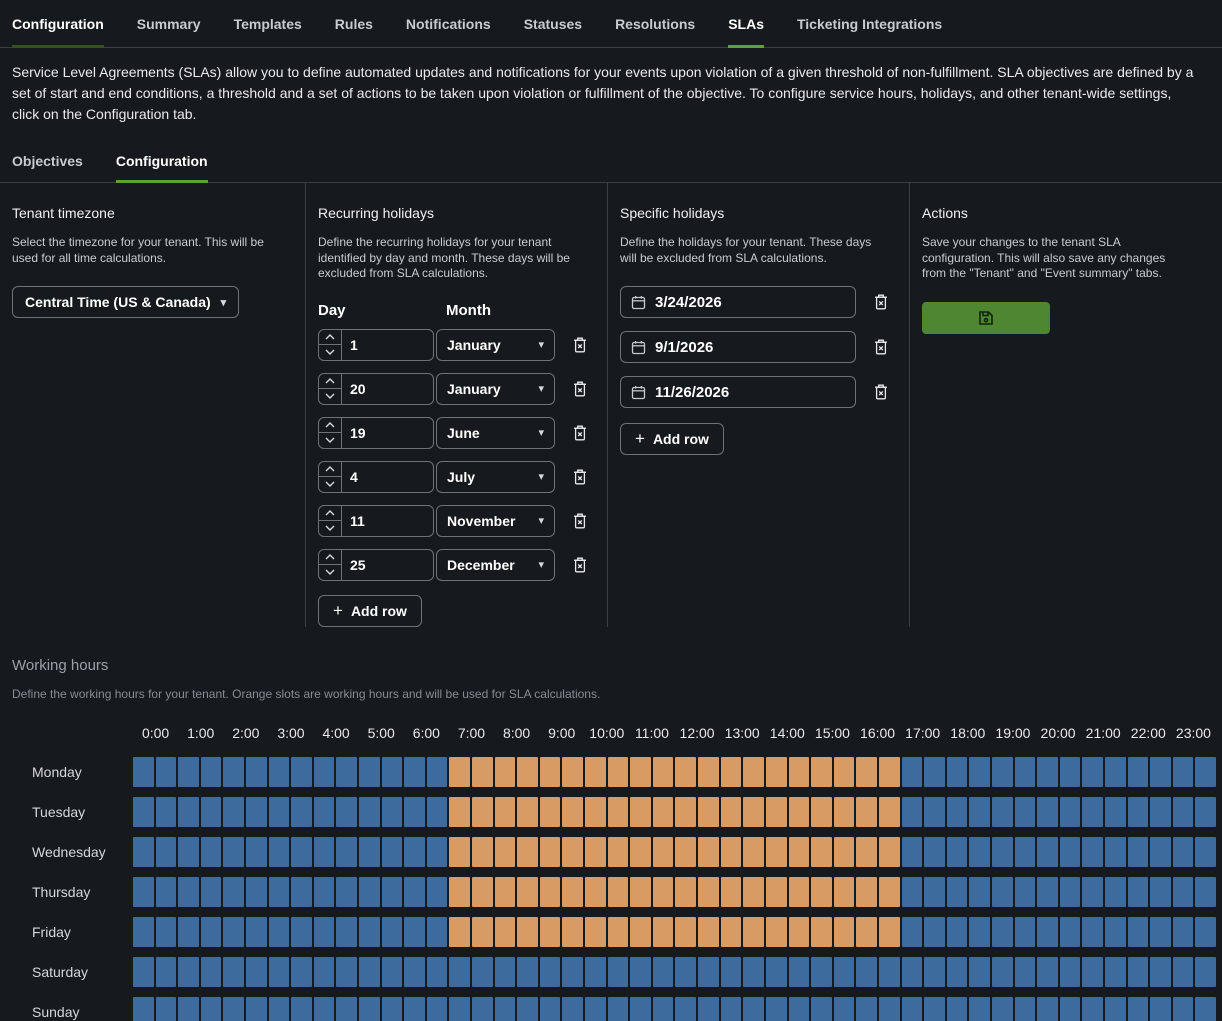 The width and height of the screenshot is (1222, 1021). Describe the element at coordinates (672, 439) in the screenshot. I see `add-specific-row-button: + Add row` at that location.